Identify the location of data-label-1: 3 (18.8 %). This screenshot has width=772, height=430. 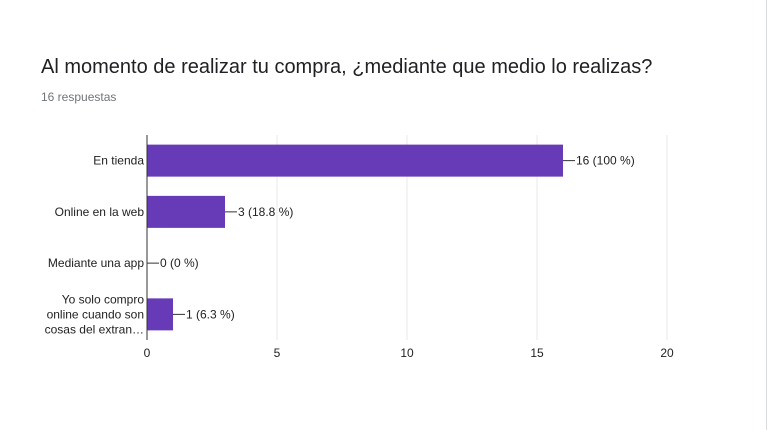
(265, 212).